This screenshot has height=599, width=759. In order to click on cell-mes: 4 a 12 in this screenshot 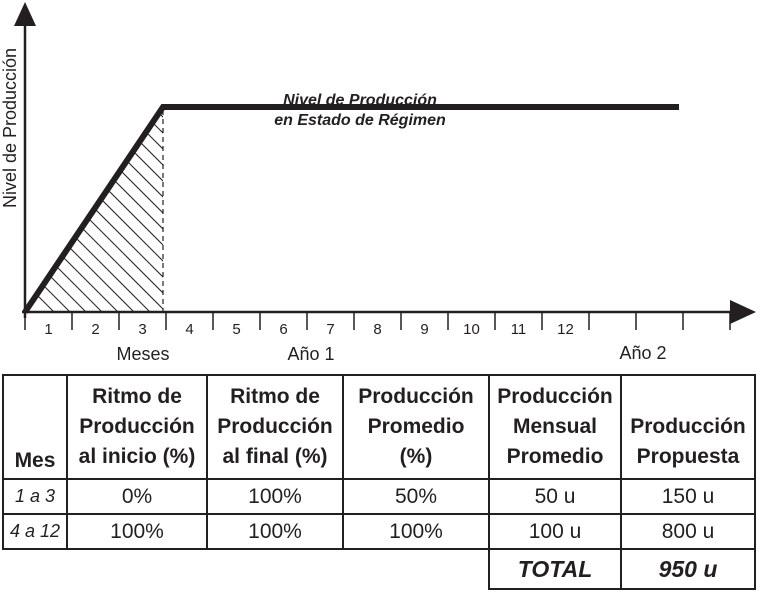, I will do `click(35, 531)`.